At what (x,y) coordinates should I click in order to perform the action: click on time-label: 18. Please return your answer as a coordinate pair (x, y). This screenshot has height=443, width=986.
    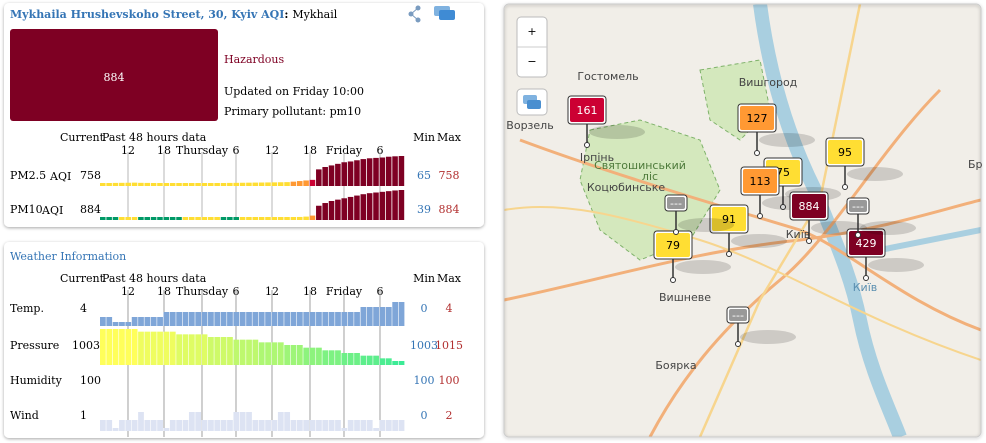
    Looking at the image, I should click on (164, 150).